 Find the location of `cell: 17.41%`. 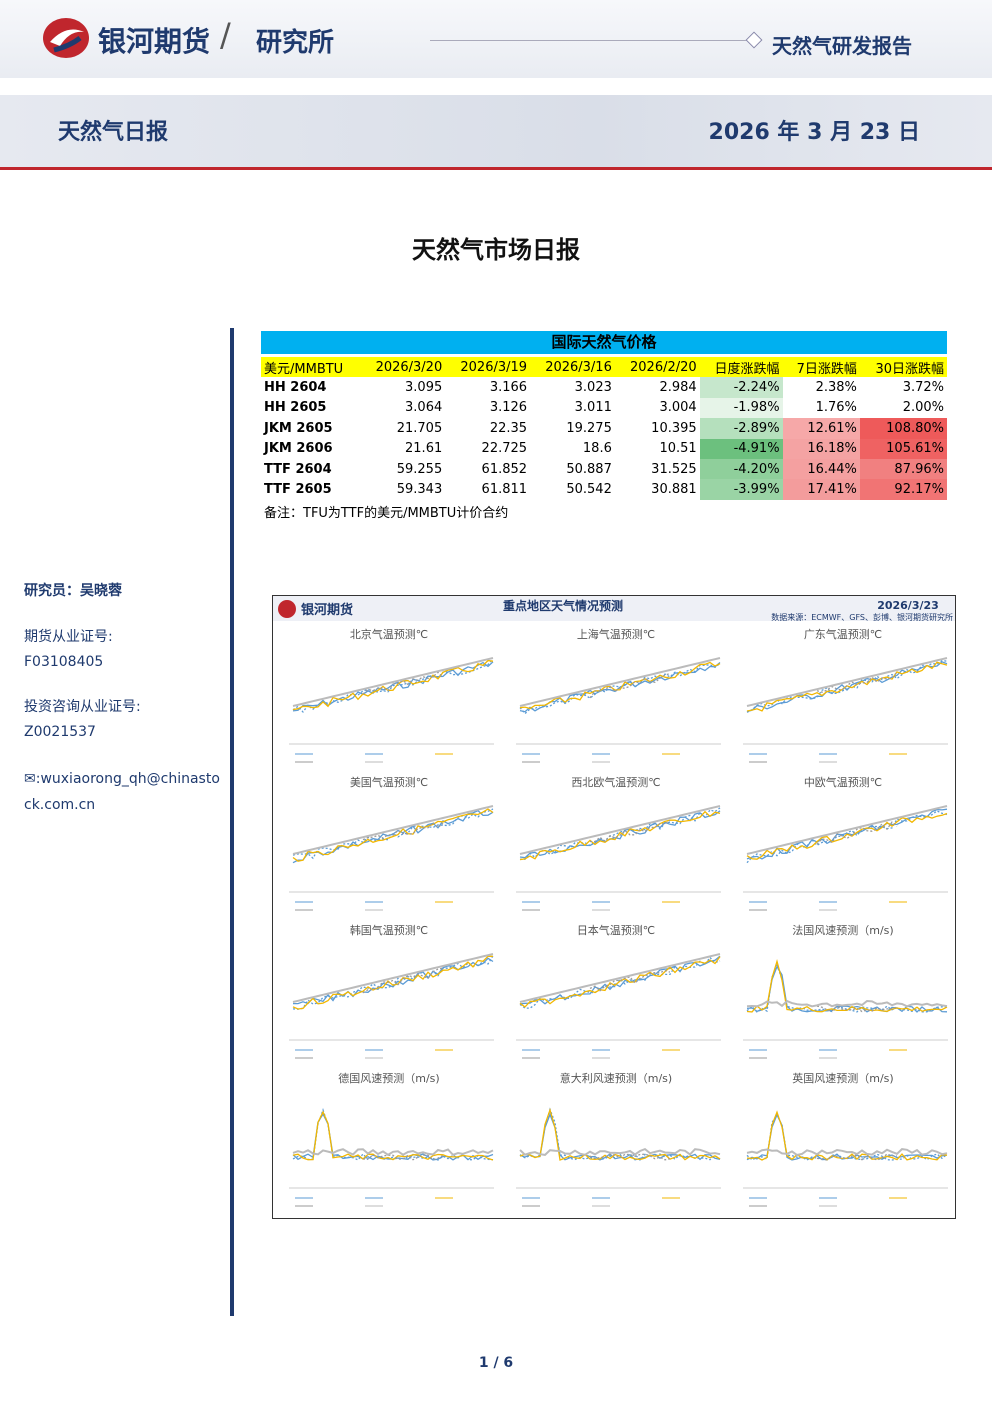

cell: 17.41% is located at coordinates (821, 489).